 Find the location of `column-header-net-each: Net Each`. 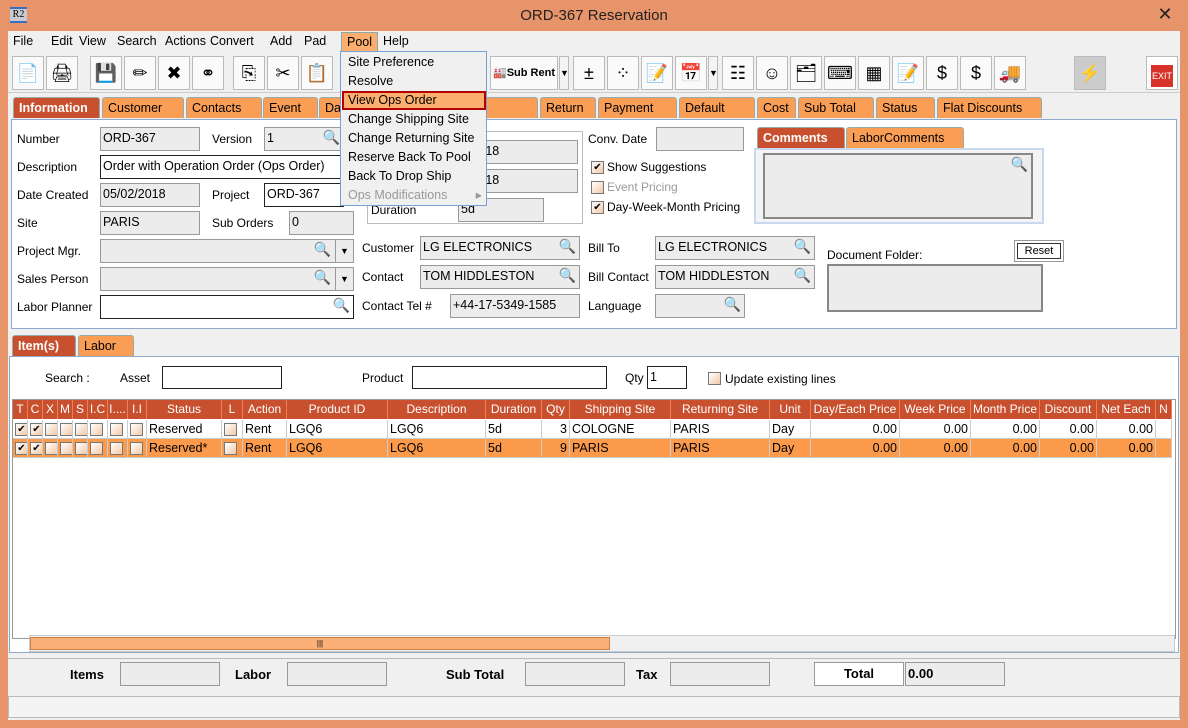

column-header-net-each: Net Each is located at coordinates (1126, 409).